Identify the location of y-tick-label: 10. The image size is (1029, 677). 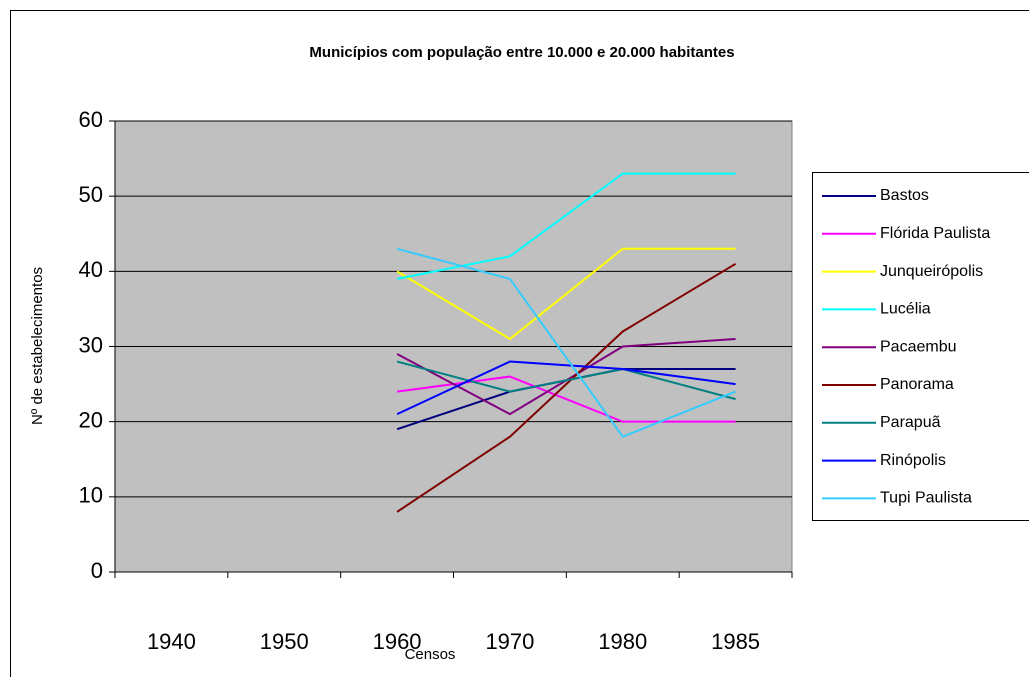
(91, 495).